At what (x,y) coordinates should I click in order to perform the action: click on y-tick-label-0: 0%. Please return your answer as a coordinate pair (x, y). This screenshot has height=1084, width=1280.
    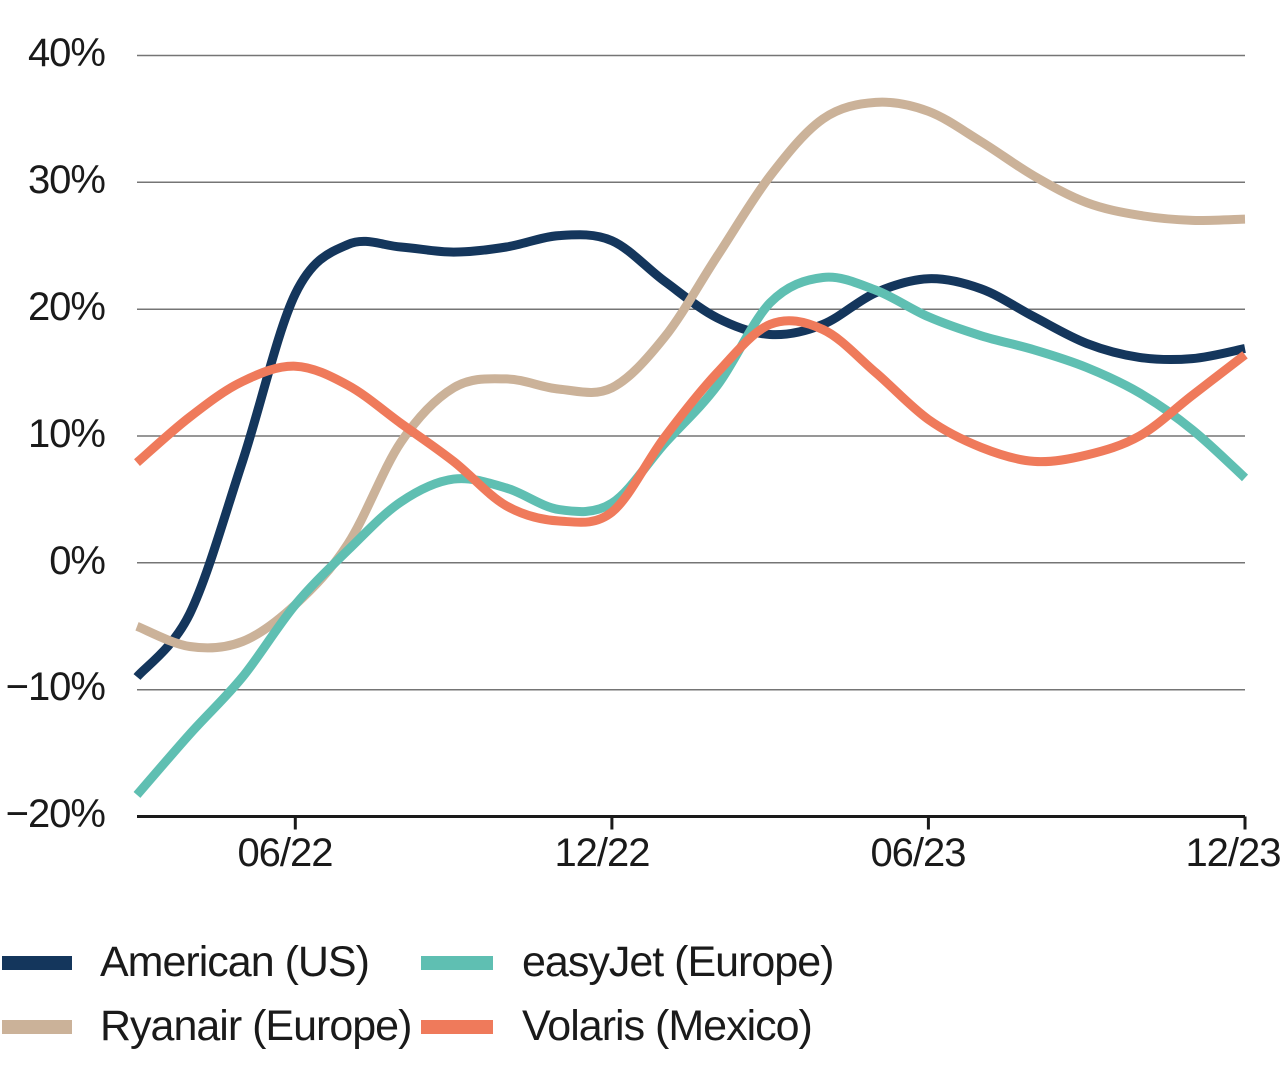
    Looking at the image, I should click on (77, 561).